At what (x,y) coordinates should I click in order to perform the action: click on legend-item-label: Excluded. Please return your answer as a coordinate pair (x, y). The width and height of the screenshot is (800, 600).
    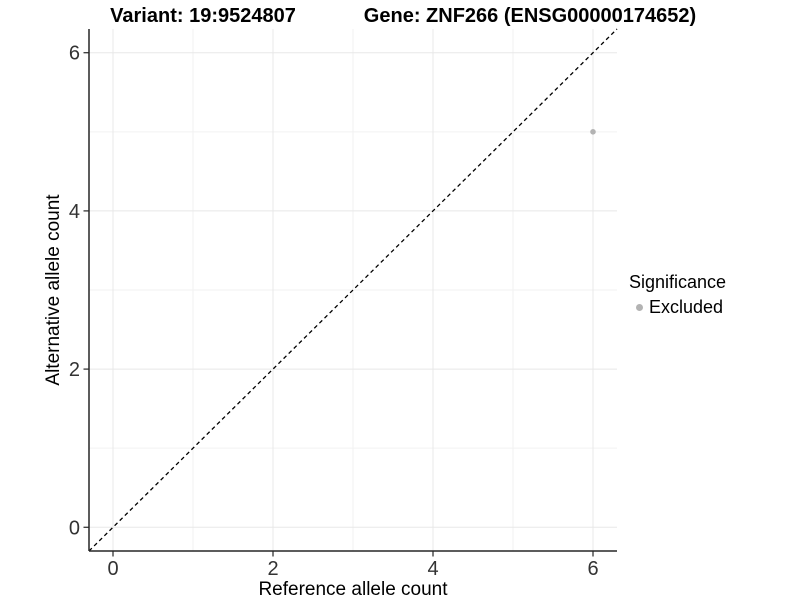
    Looking at the image, I should click on (686, 307).